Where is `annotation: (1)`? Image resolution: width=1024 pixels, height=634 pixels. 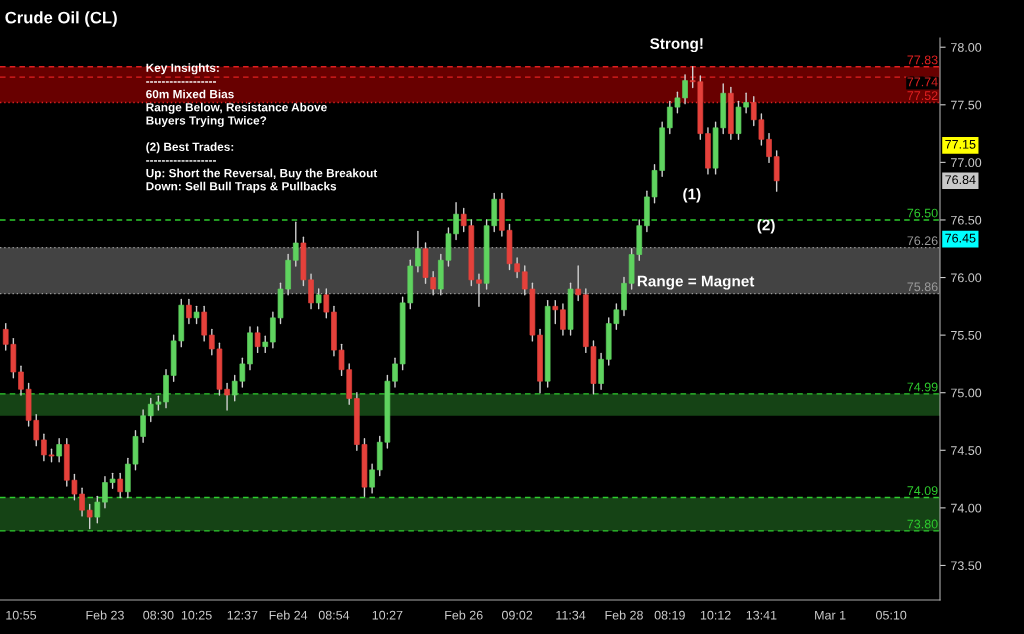 annotation: (1) is located at coordinates (692, 195).